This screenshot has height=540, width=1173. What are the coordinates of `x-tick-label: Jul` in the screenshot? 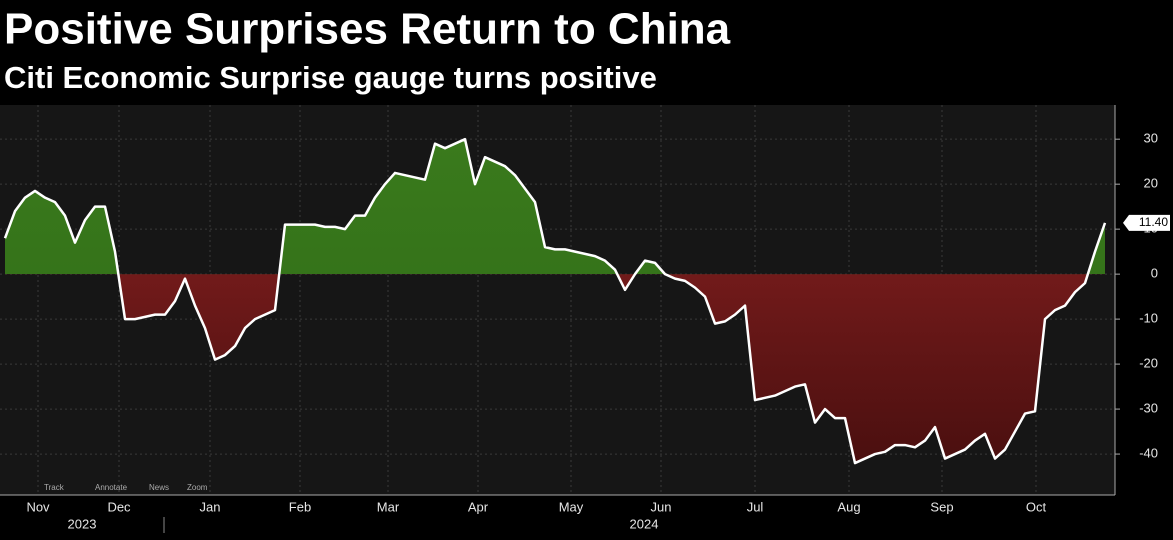 It's located at (755, 506).